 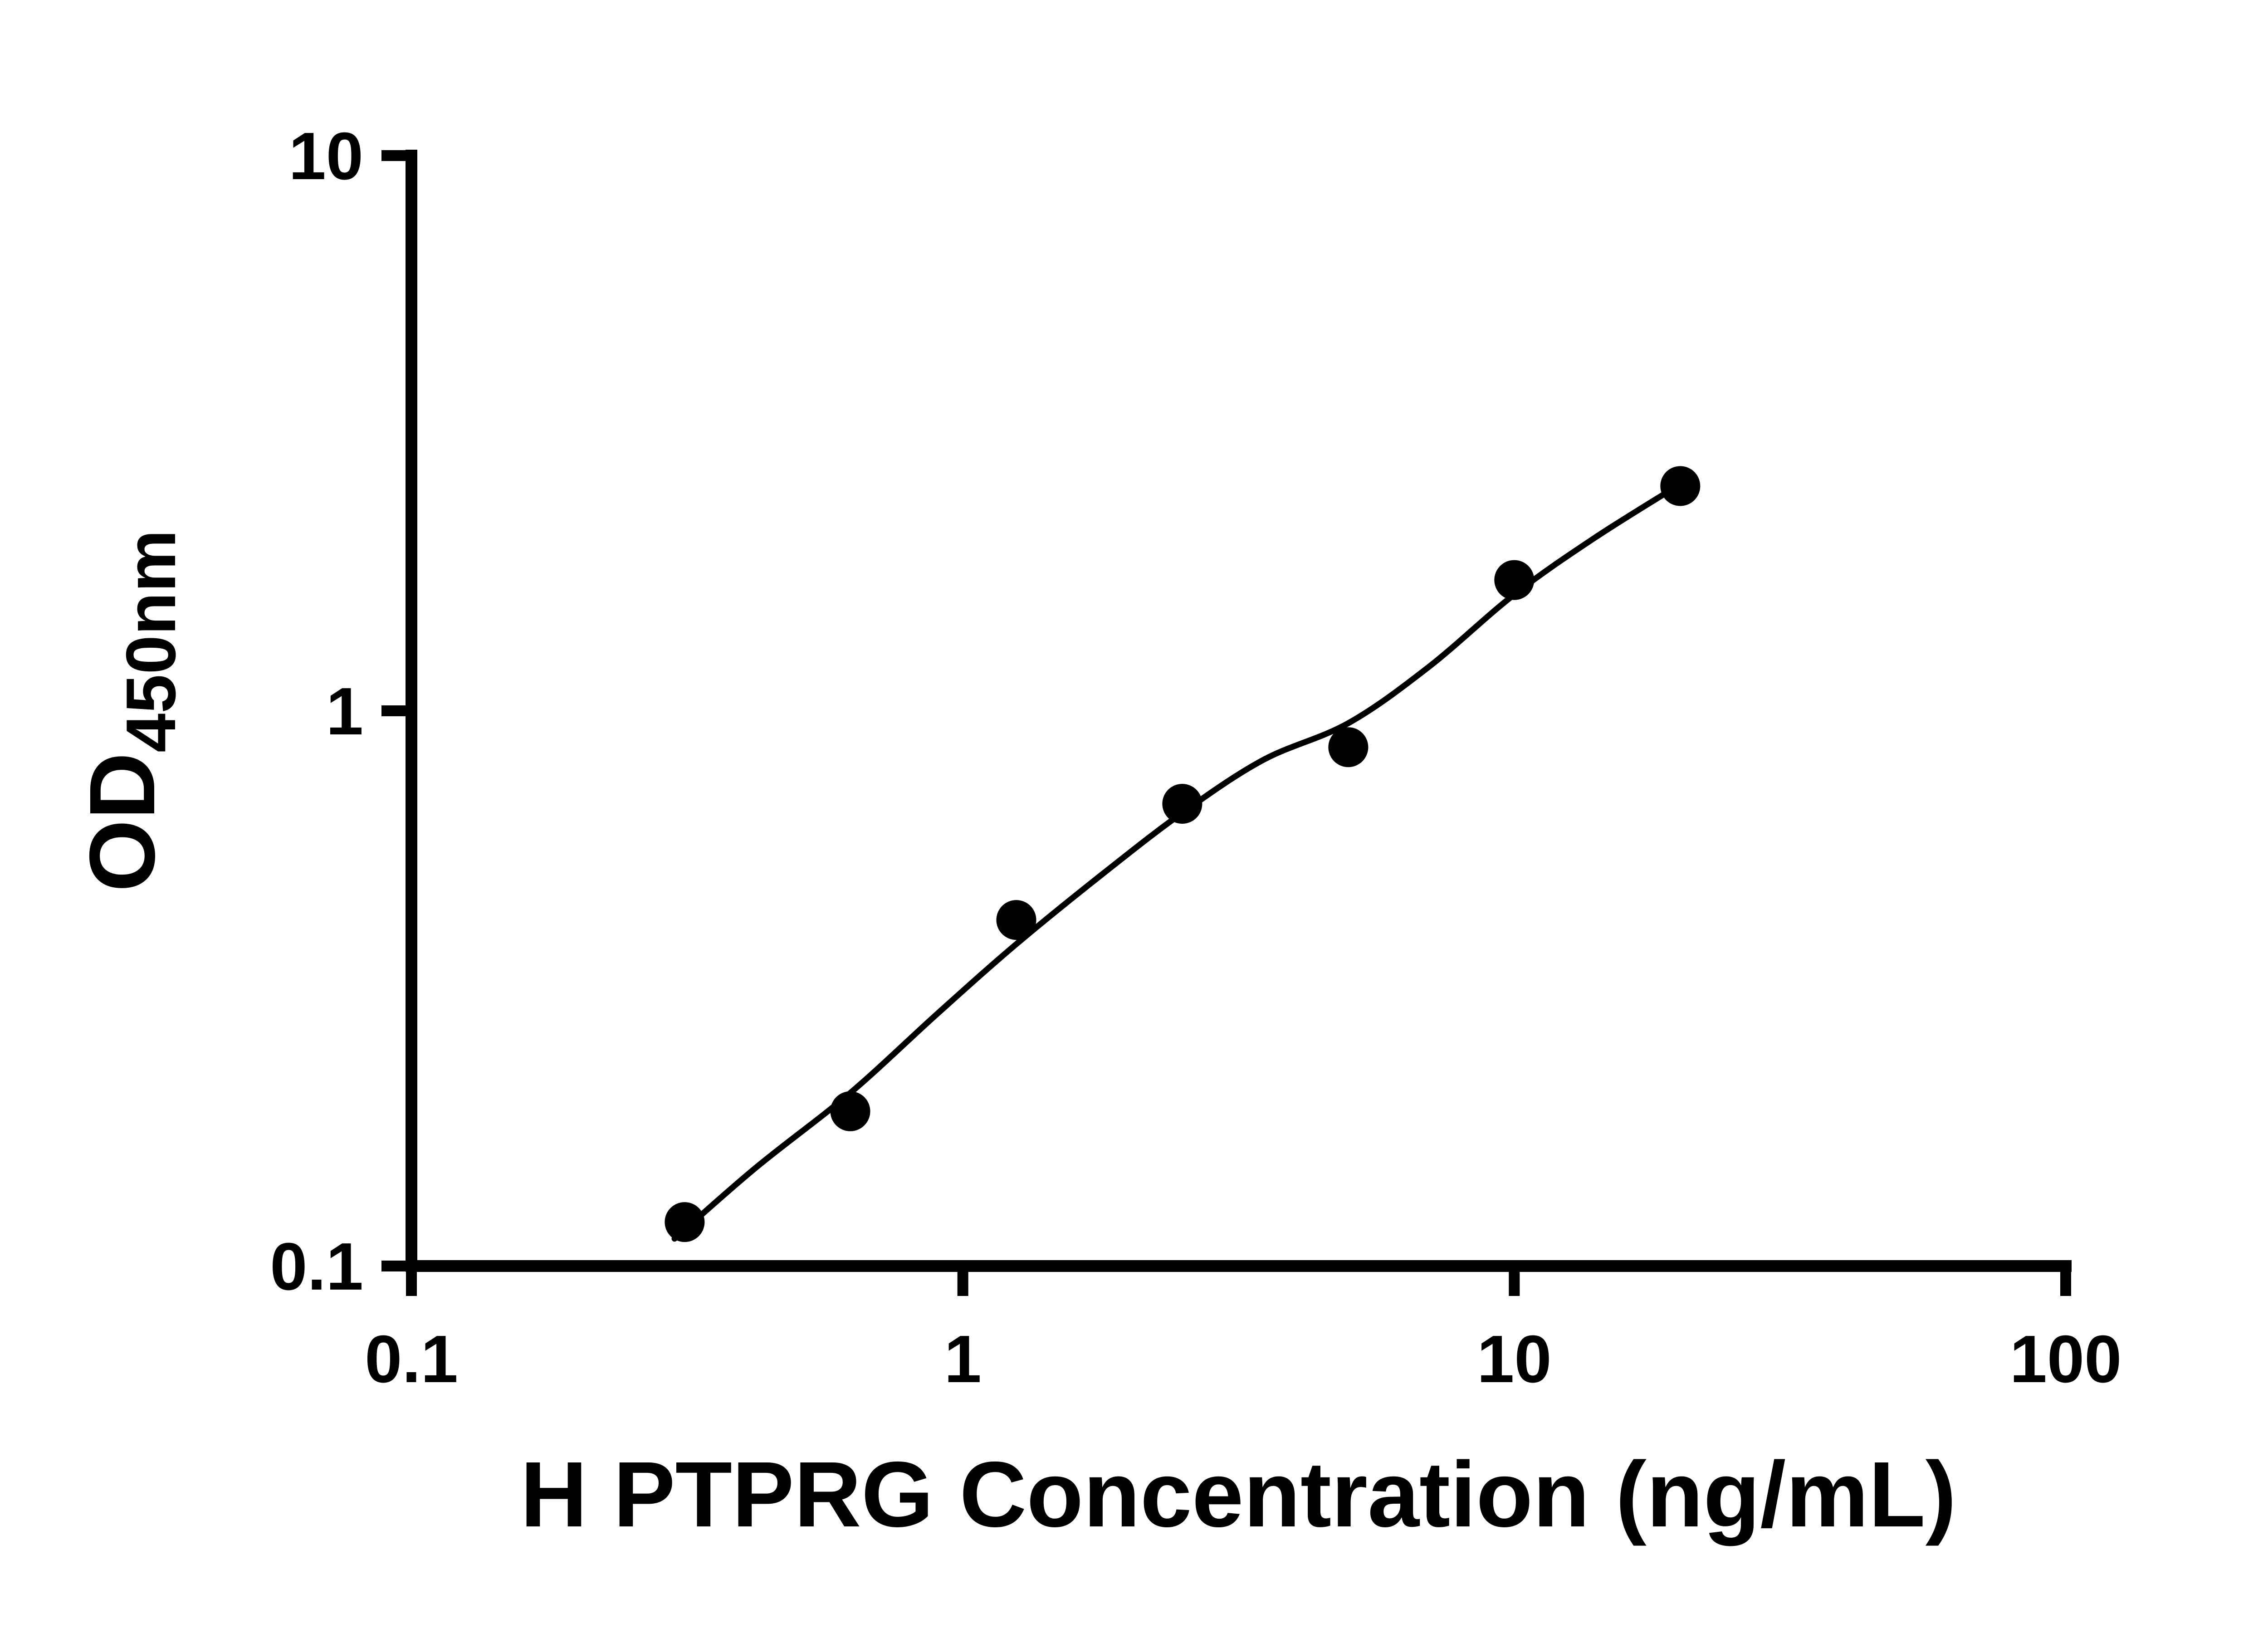 What do you see at coordinates (963, 1359) in the screenshot?
I see `x-tick-label: 1` at bounding box center [963, 1359].